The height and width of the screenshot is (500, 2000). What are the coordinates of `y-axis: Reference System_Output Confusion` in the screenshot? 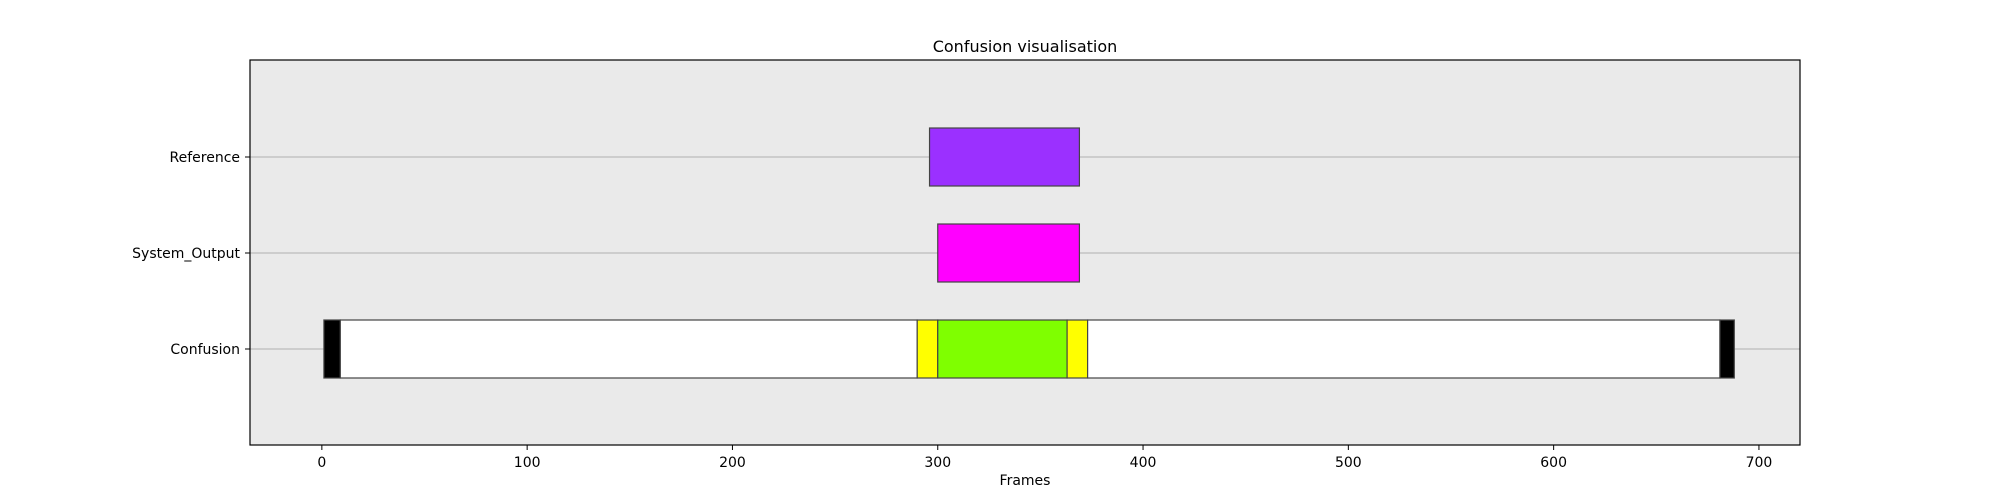 It's located at (191, 254).